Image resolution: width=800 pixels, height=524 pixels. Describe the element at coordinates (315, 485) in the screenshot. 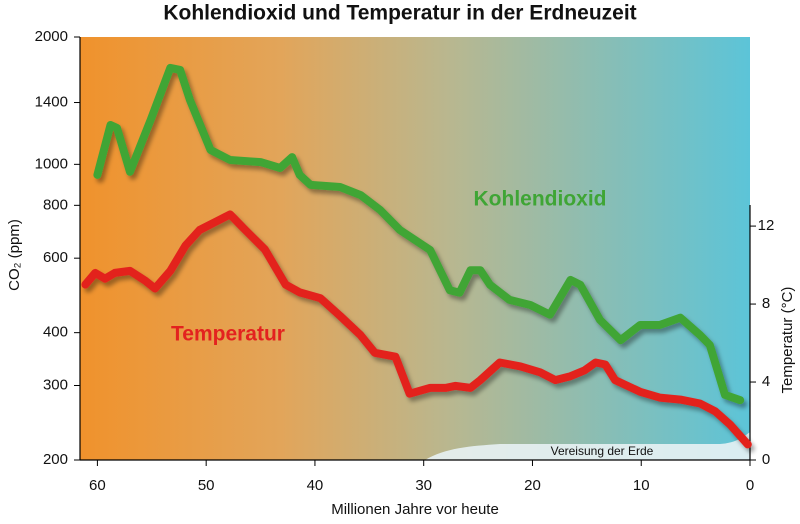

I see `x-tick-label: 40` at that location.